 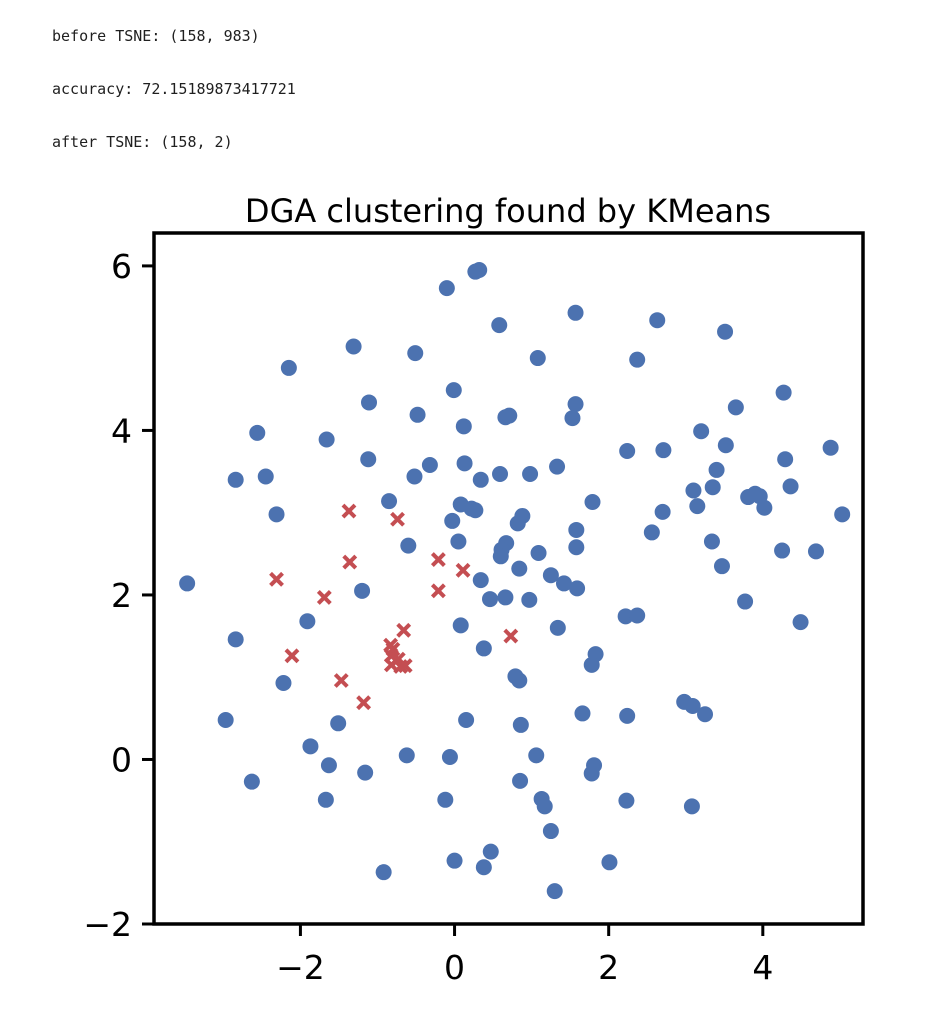 What do you see at coordinates (300, 967) in the screenshot?
I see `x-tick-label: −2` at bounding box center [300, 967].